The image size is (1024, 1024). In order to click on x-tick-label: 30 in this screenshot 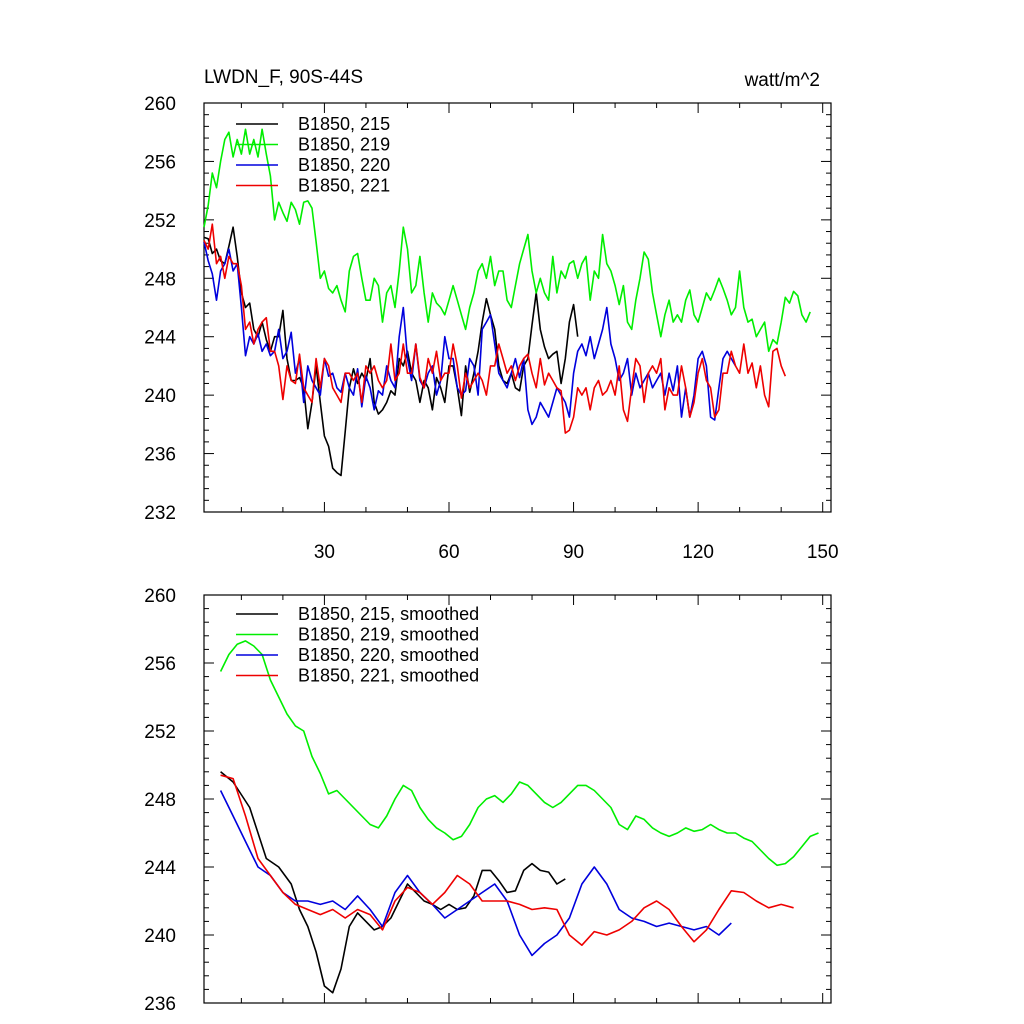, I will do `click(324, 552)`.